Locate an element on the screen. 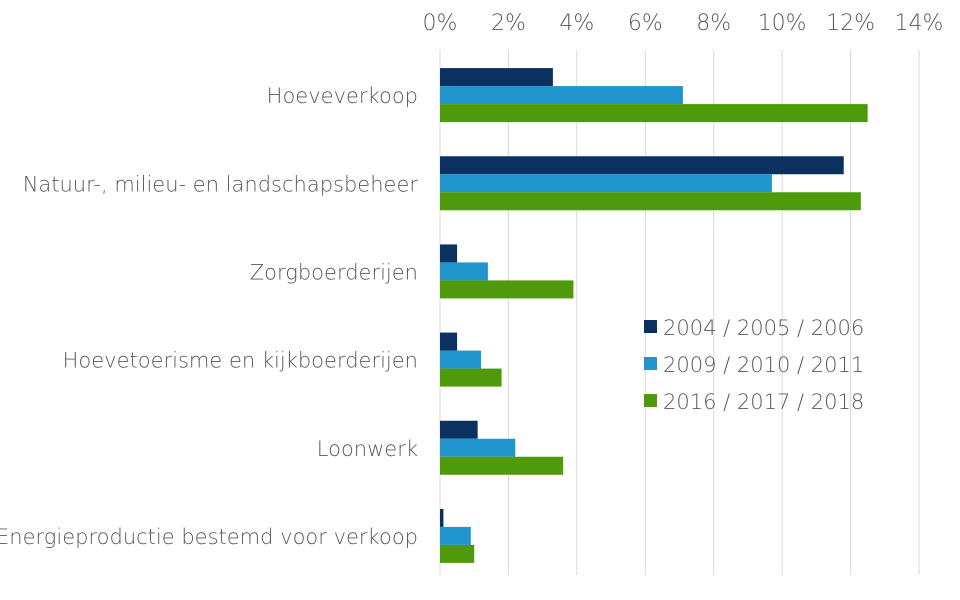 The image size is (960, 600). x-tick-label: 4% is located at coordinates (576, 23).